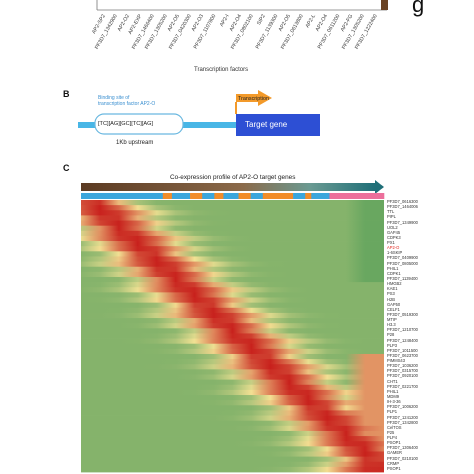  I want to click on transcription-arrow-body, so click(247, 98).